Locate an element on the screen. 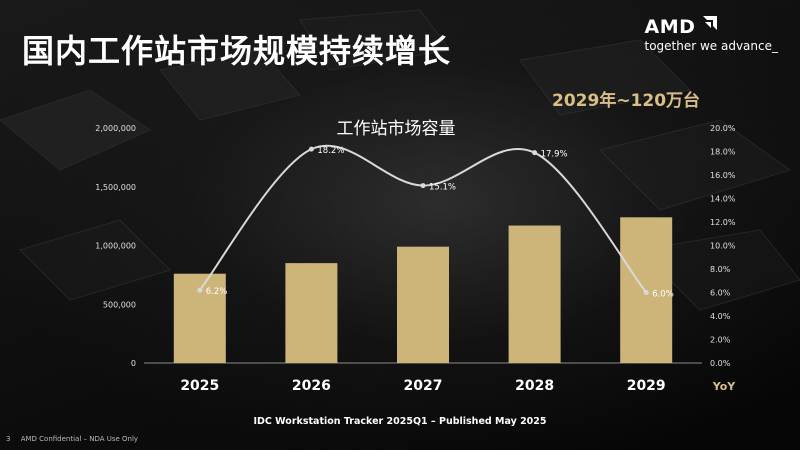 The width and height of the screenshot is (800, 450). yoy-data-label: 6.2% is located at coordinates (217, 292).